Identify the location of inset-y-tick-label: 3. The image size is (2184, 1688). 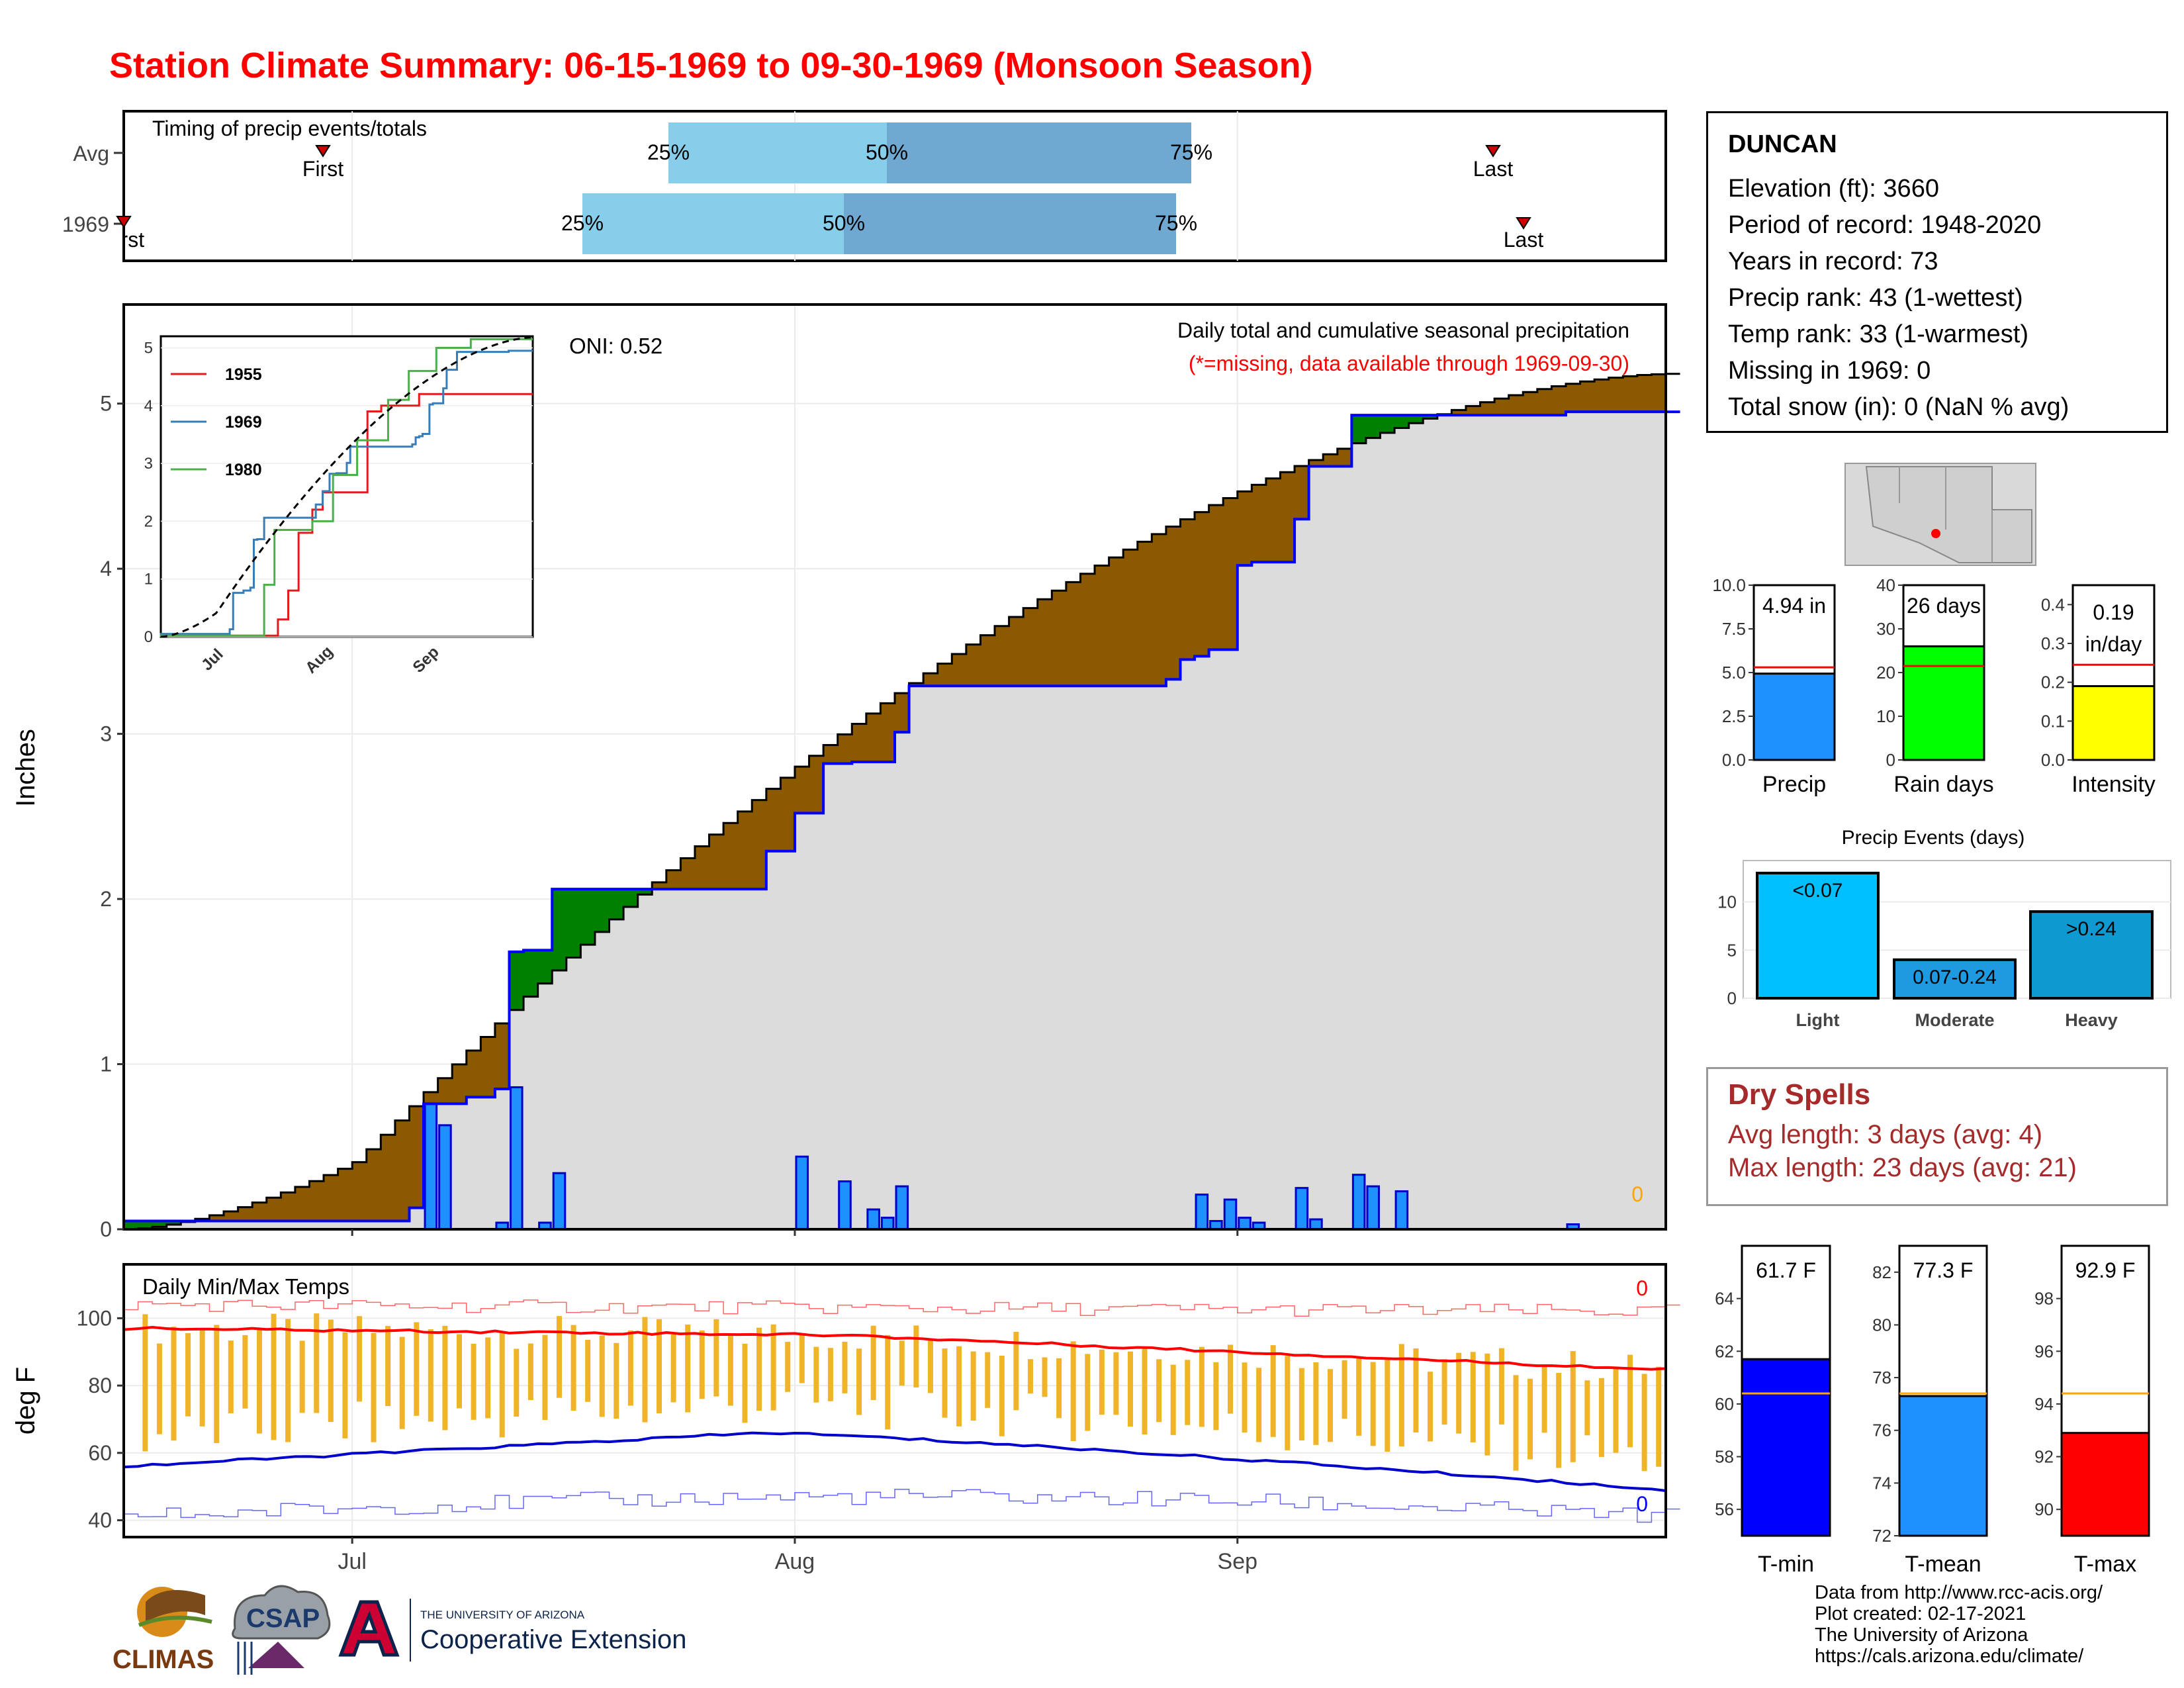
(148, 464).